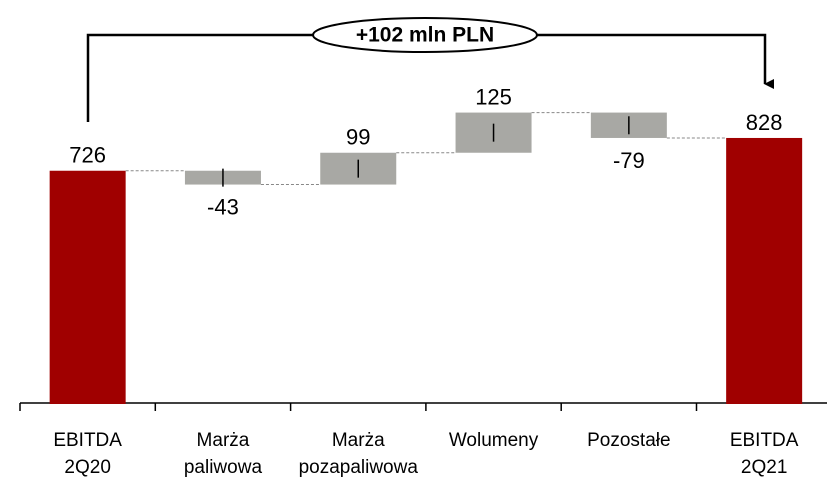 This screenshot has height=478, width=827. Describe the element at coordinates (629, 160) in the screenshot. I see `value-label: -79` at that location.